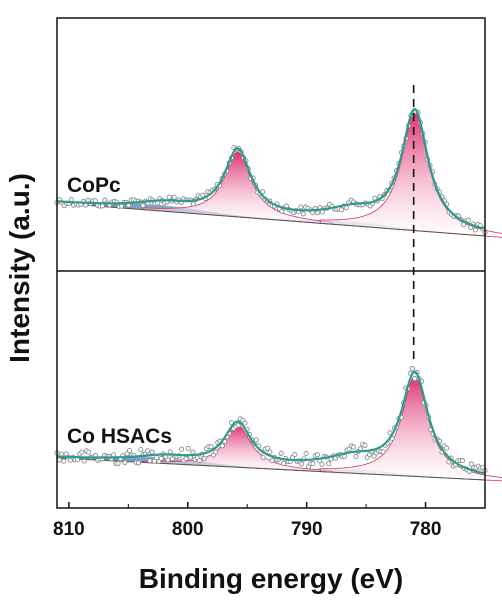  What do you see at coordinates (19, 268) in the screenshot?
I see `y-axis-title: Intensity (a.u.)` at bounding box center [19, 268].